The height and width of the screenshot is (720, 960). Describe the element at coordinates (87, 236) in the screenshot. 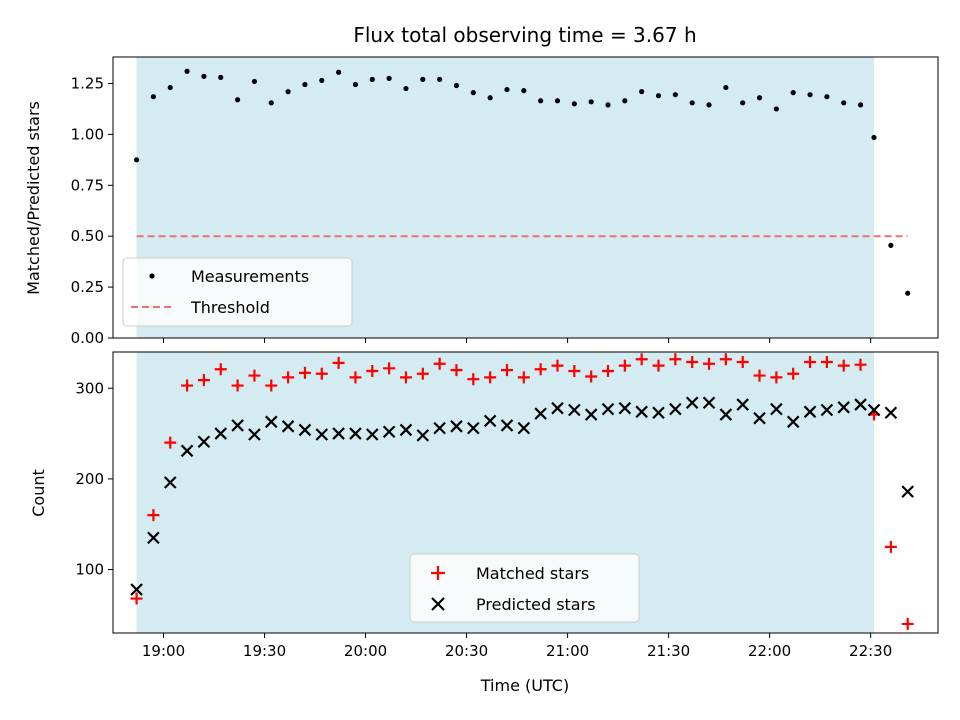

I see `top-y-tick-label: 0.50` at that location.